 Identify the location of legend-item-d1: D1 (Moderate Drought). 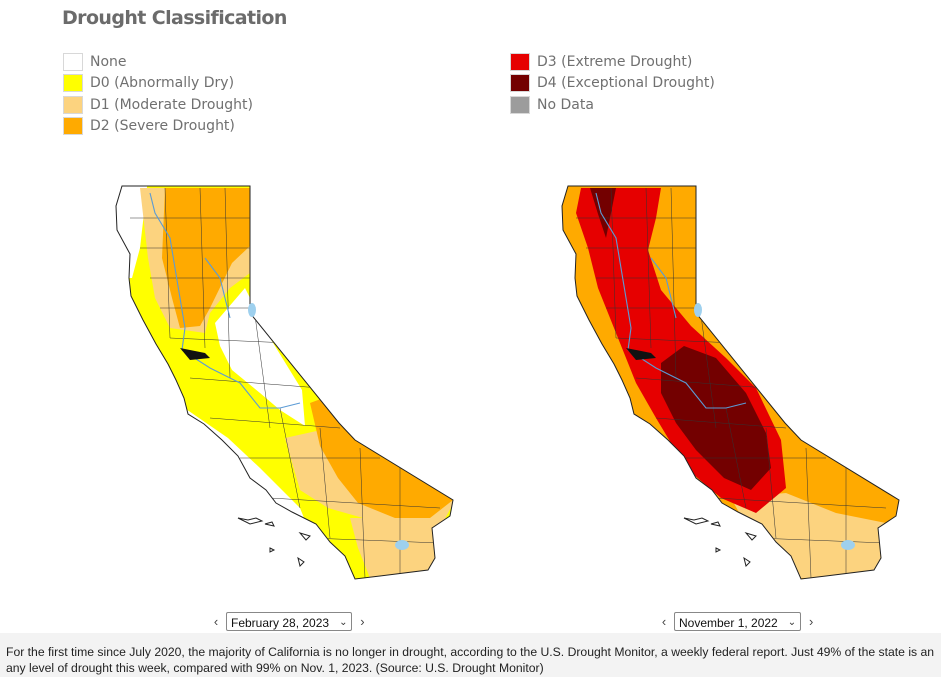
(158, 105).